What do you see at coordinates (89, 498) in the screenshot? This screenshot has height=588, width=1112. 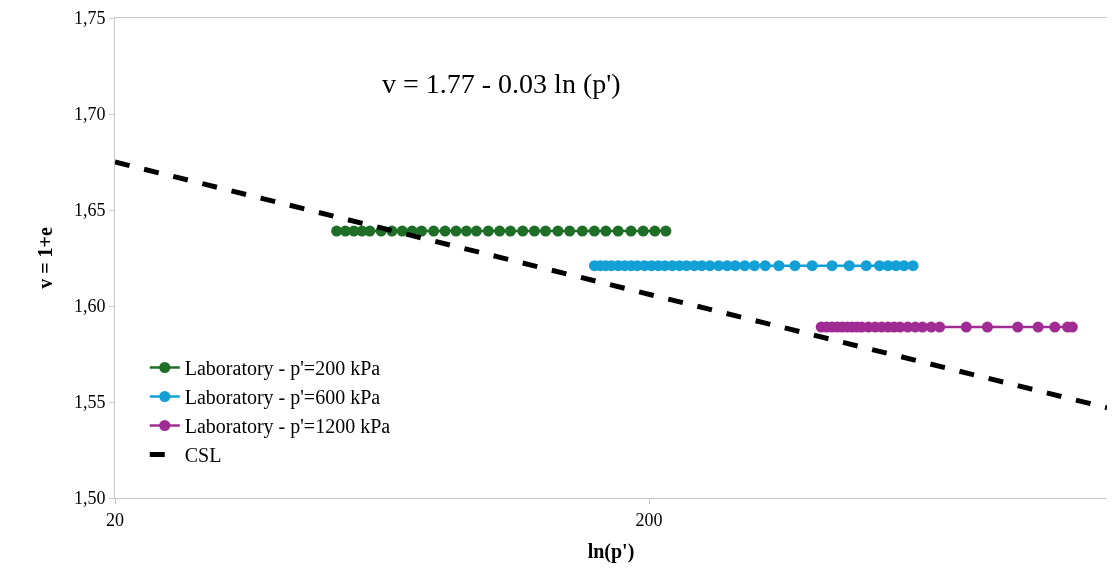 I see `y-tick-label: 1,50` at bounding box center [89, 498].